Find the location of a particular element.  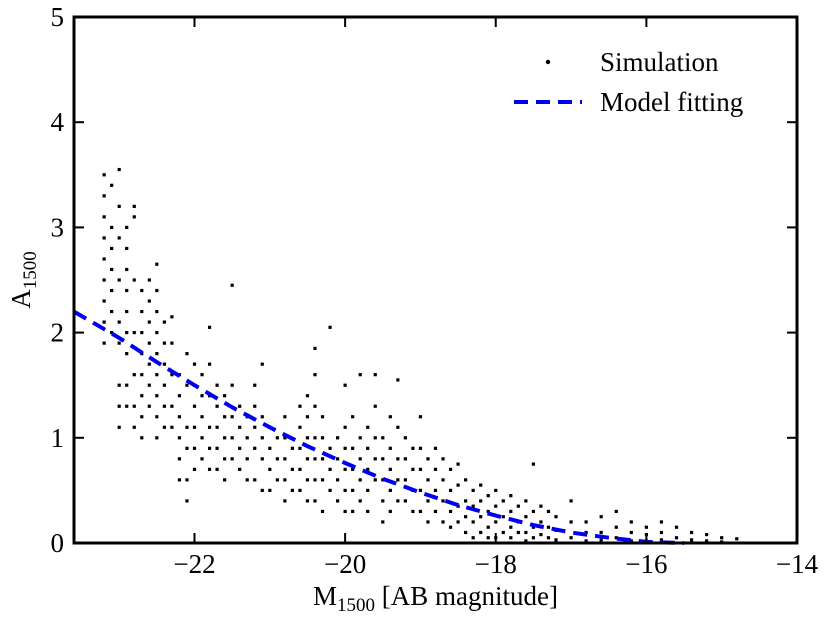

x-axis-label-rest: [AB magnitude] is located at coordinates (466, 596).